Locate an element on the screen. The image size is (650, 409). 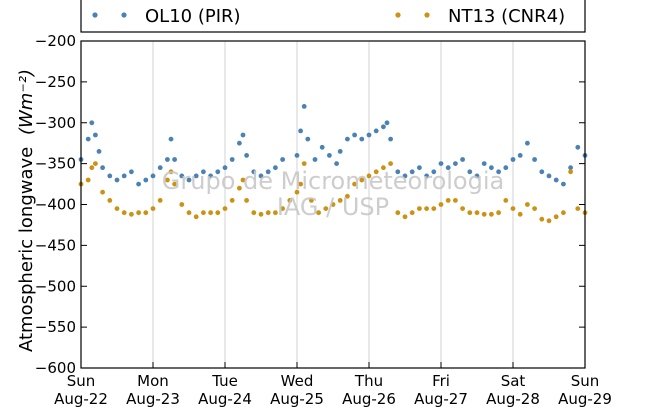
x-tick-label-date: Aug-25 is located at coordinates (297, 399).